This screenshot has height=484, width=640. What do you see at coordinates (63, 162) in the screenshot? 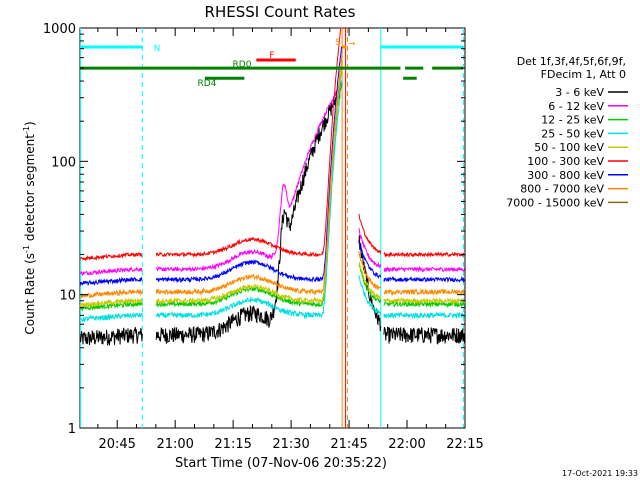
I see `y-tick-label: 100` at bounding box center [63, 162].